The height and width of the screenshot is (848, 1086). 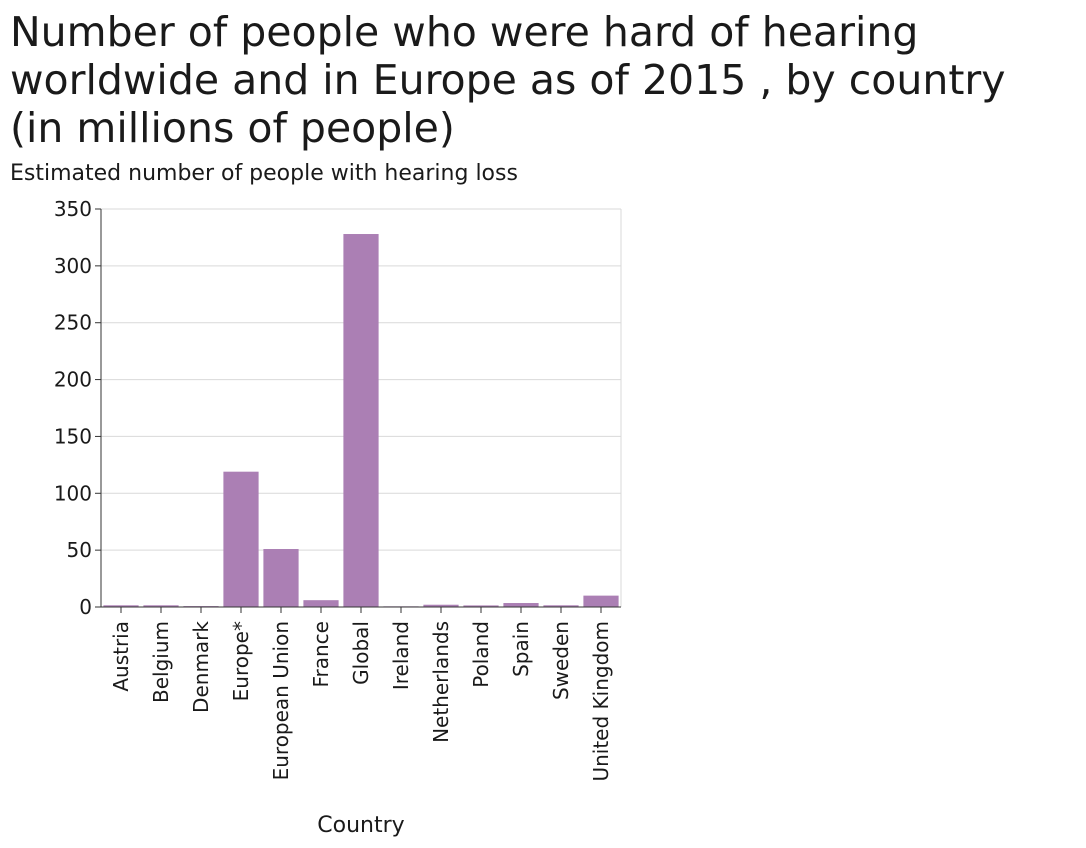 I want to click on x-tick-label: Netherlands, so click(x=441, y=682).